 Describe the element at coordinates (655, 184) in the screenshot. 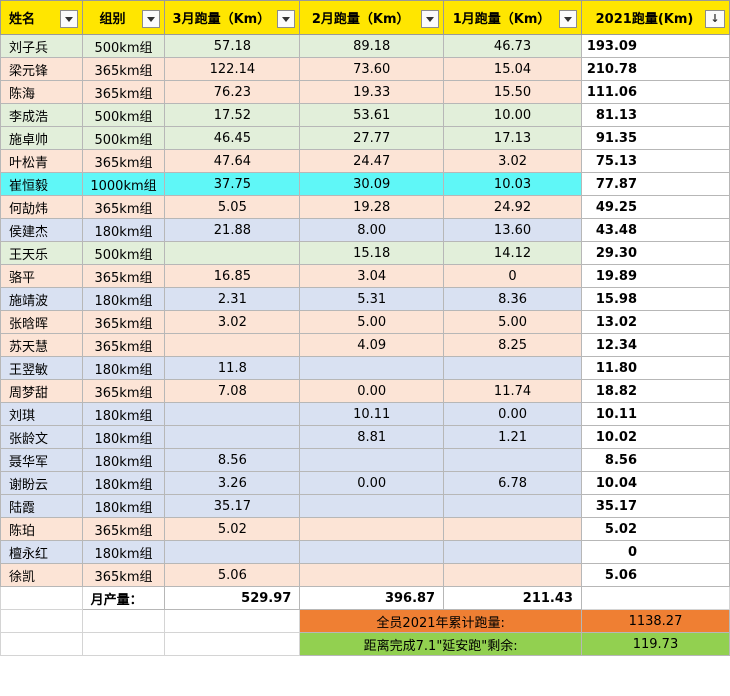

I see `total-cell: 77.87` at that location.